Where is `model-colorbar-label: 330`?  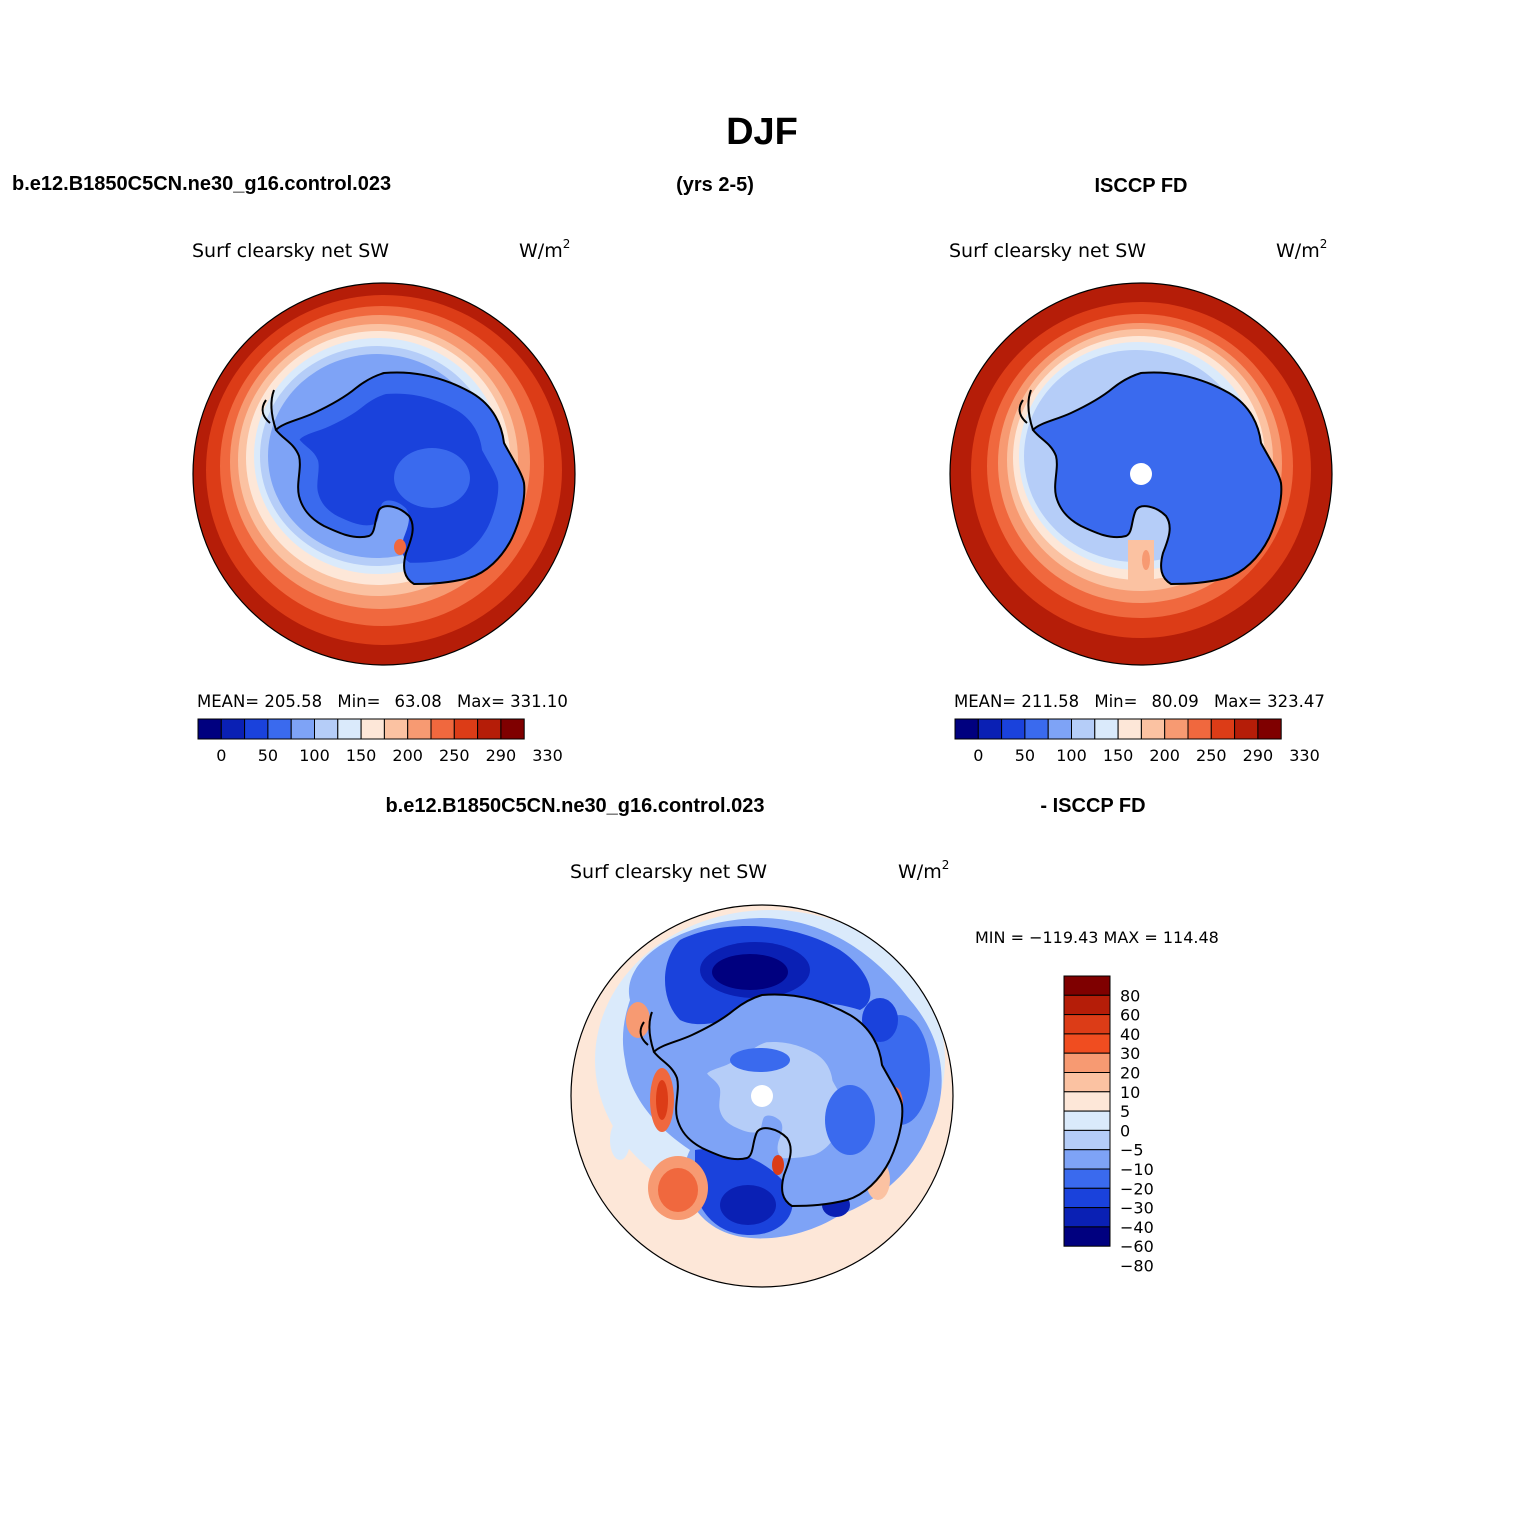
model-colorbar-label: 330 is located at coordinates (547, 755).